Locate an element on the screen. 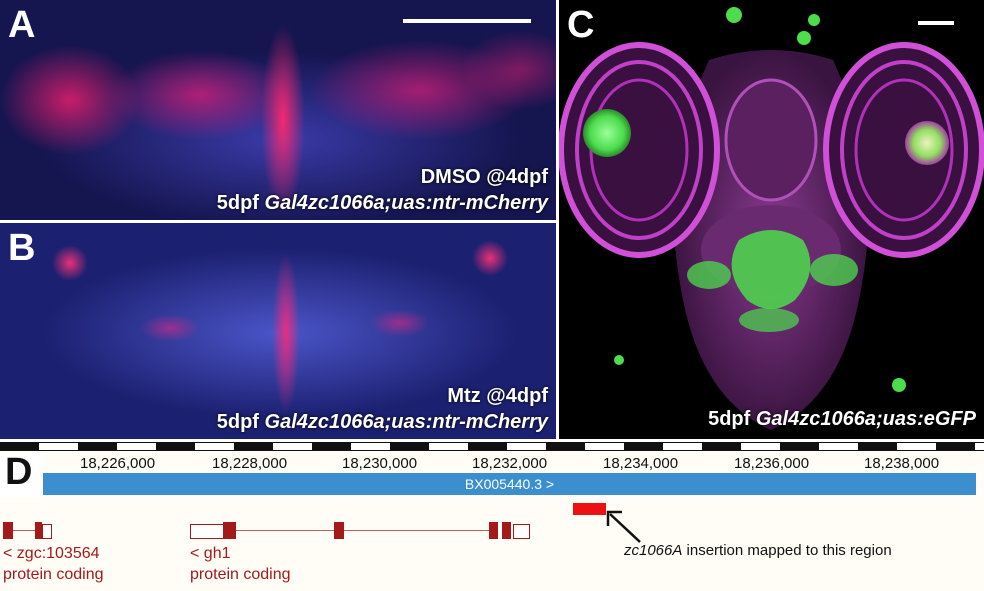 The image size is (984, 591). panel-d-letter: D is located at coordinates (19, 472).